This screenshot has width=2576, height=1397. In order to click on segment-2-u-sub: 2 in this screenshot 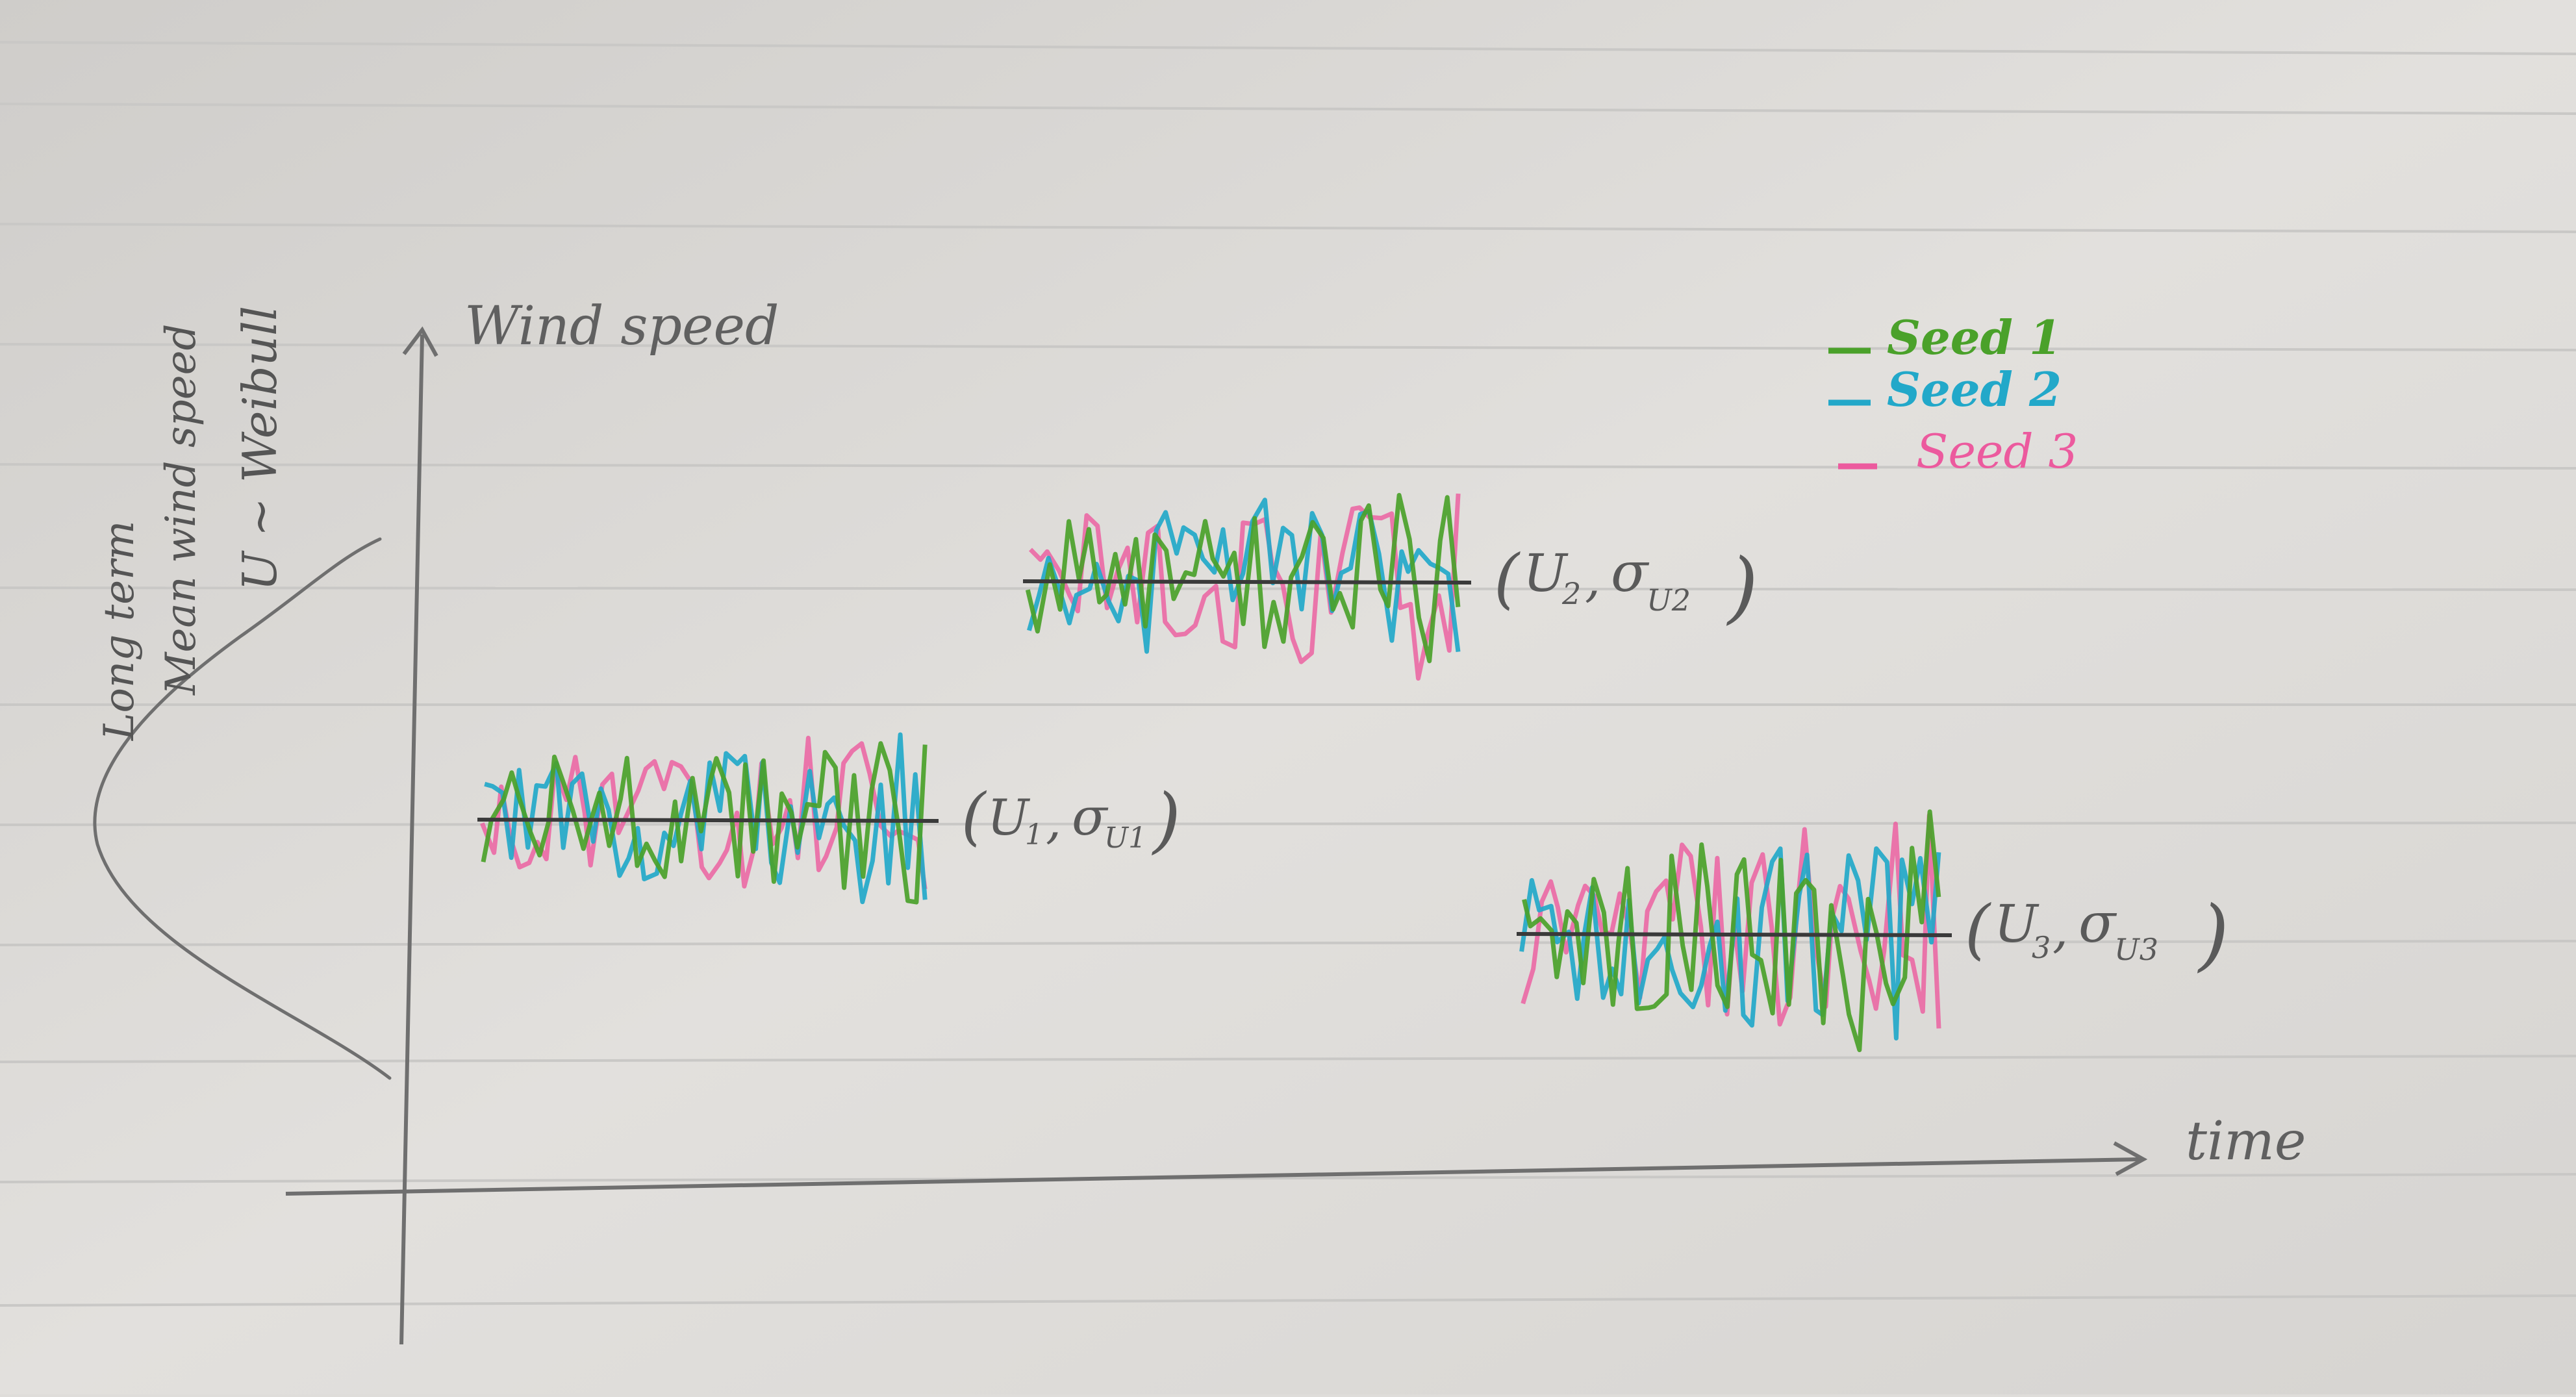, I will do `click(1571, 593)`.